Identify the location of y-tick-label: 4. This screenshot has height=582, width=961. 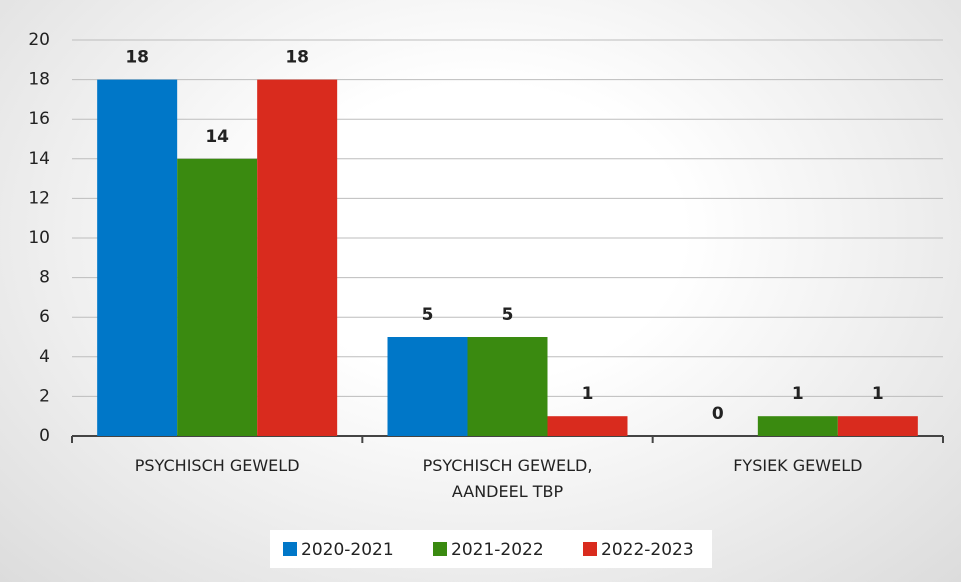
(44, 357).